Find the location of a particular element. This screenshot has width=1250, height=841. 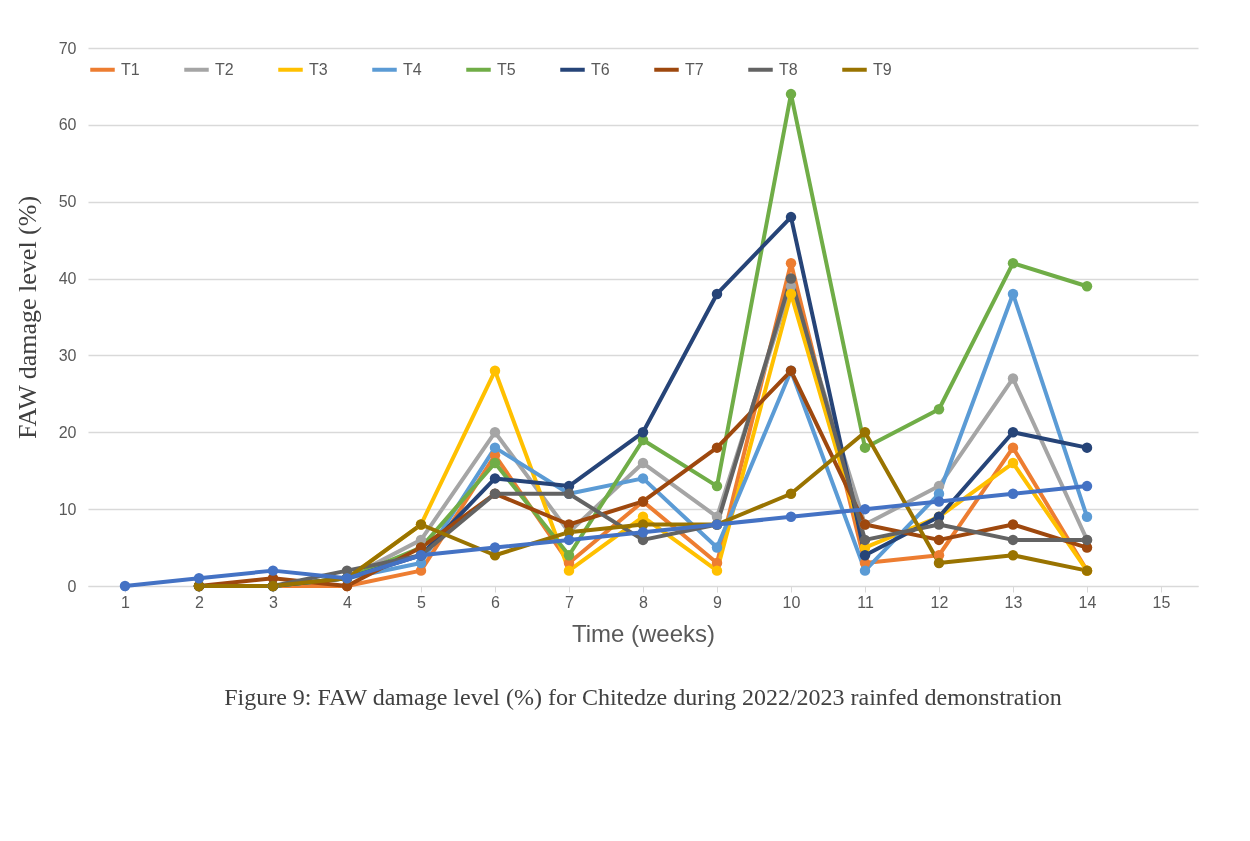

x-tick-label: 11 is located at coordinates (865, 602).